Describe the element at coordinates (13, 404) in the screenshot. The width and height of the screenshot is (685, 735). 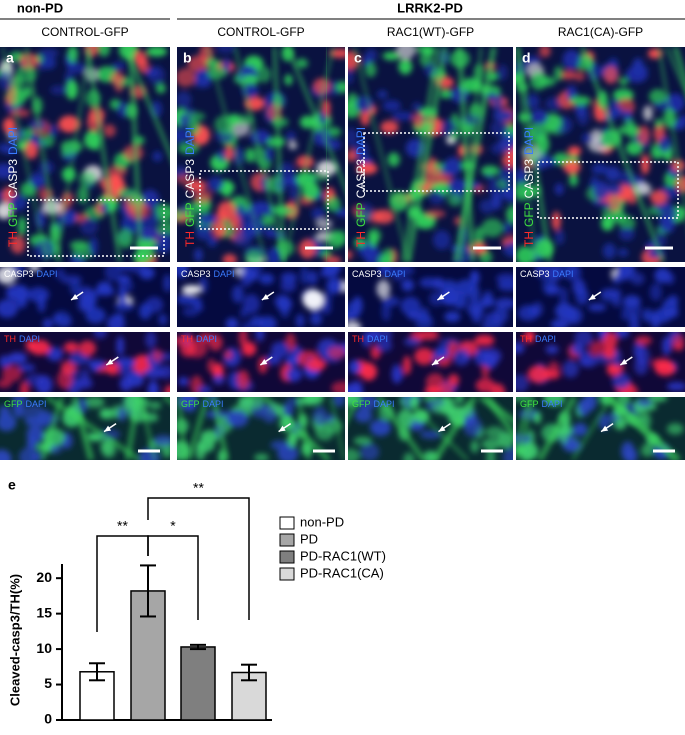
I see `stain-word: GFP` at that location.